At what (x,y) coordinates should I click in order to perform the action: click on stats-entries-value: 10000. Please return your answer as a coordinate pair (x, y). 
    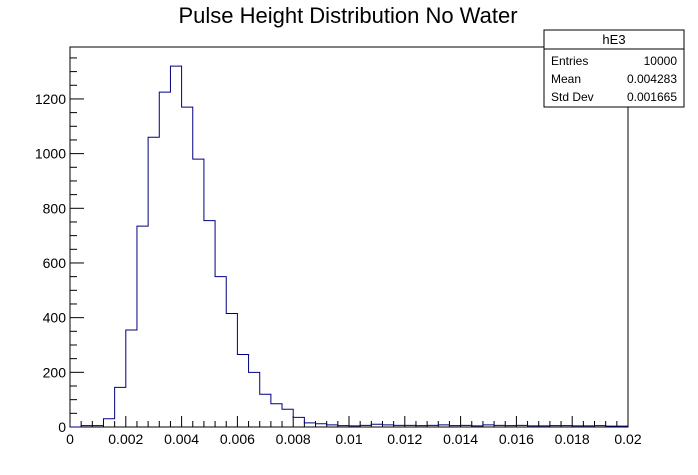
    Looking at the image, I should click on (661, 61).